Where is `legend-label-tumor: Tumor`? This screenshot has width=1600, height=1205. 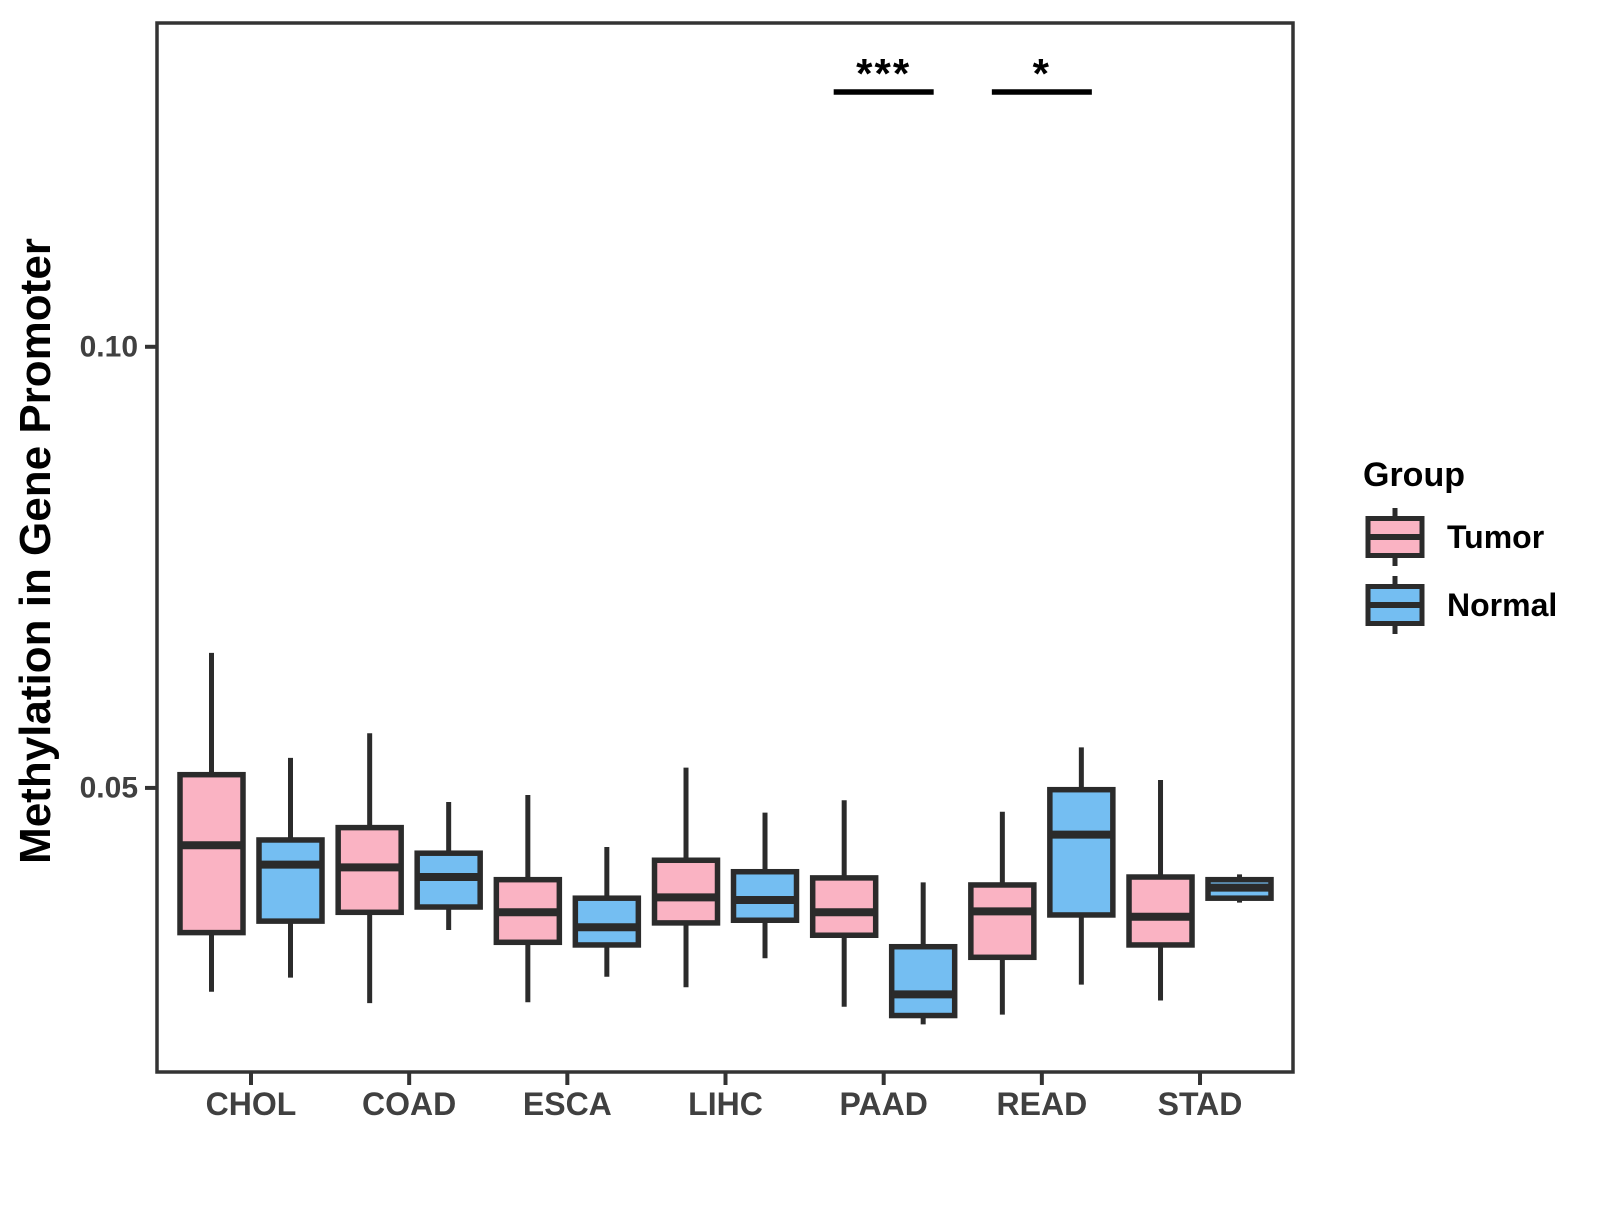 legend-label-tumor: Tumor is located at coordinates (1495, 537).